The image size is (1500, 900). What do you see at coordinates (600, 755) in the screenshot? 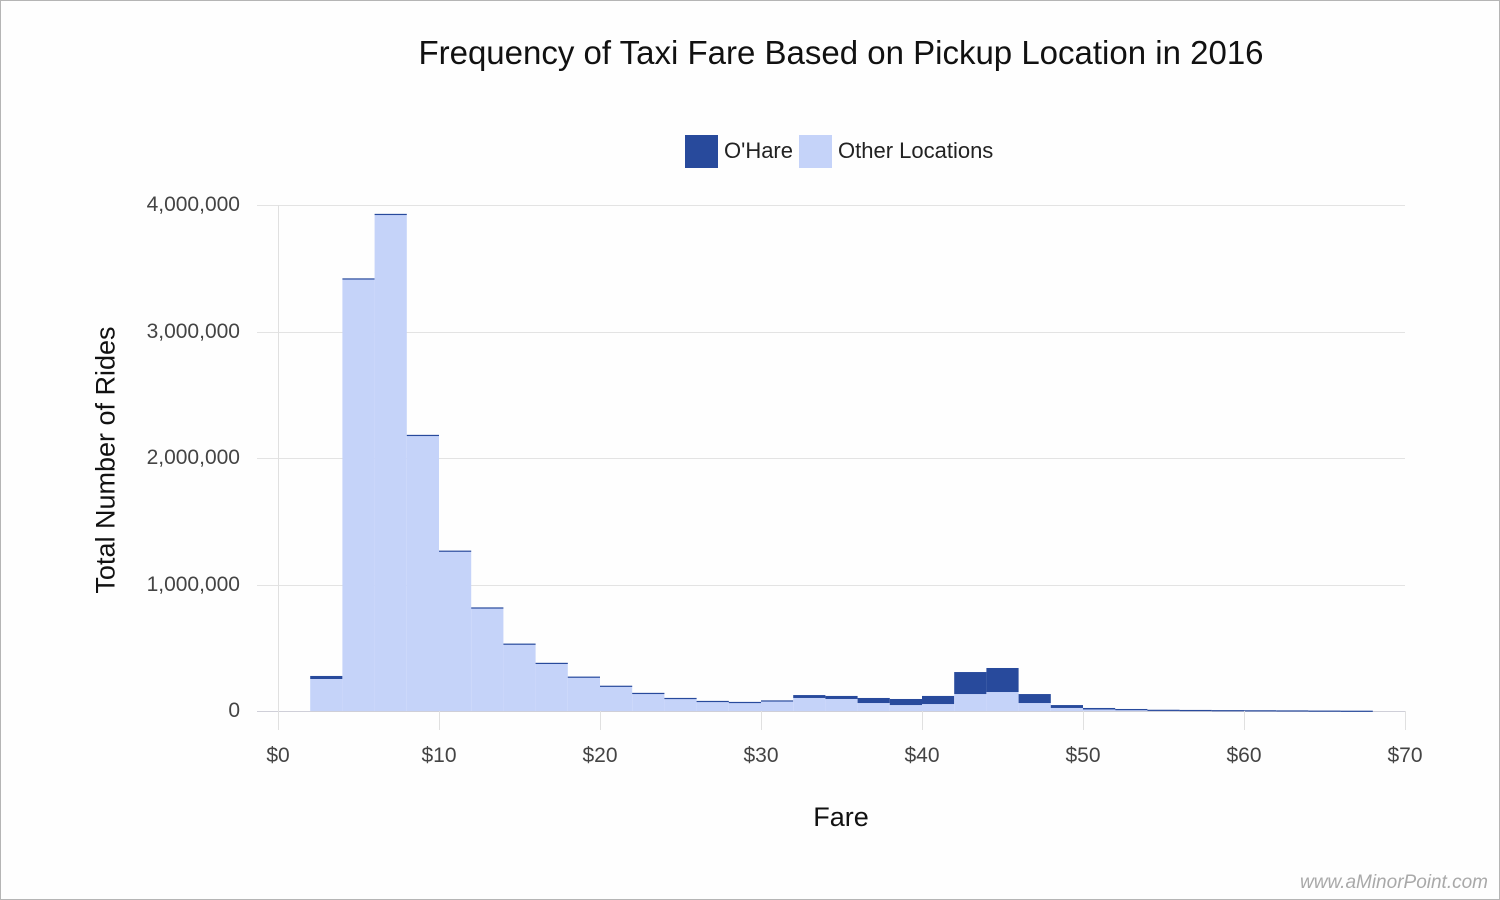
I see `x-tick-label: $20` at bounding box center [600, 755].